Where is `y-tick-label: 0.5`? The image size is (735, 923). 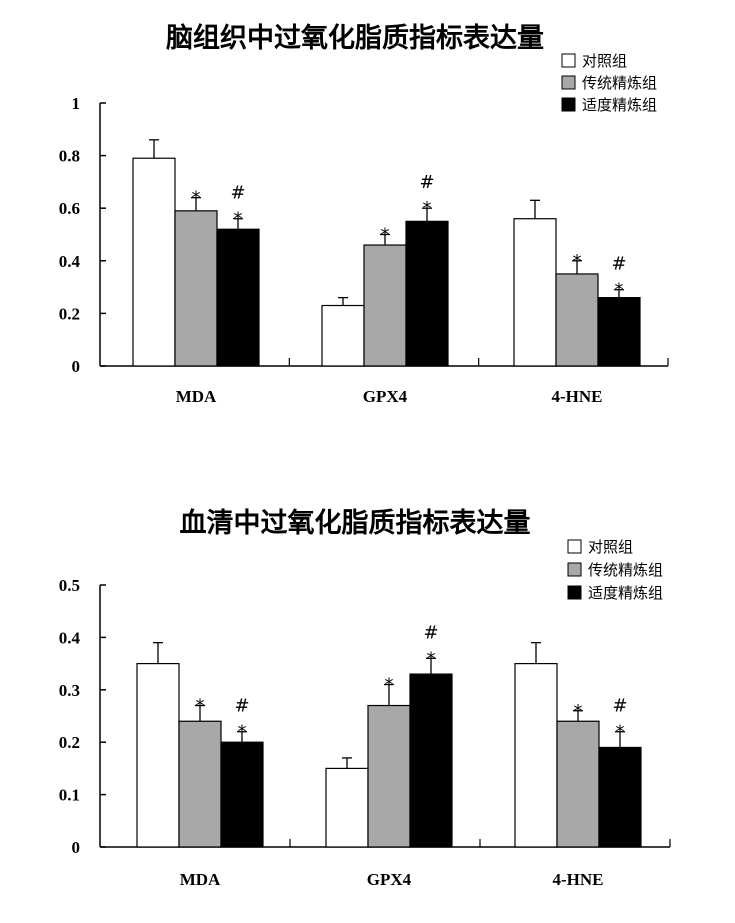 y-tick-label: 0.5 is located at coordinates (69, 585).